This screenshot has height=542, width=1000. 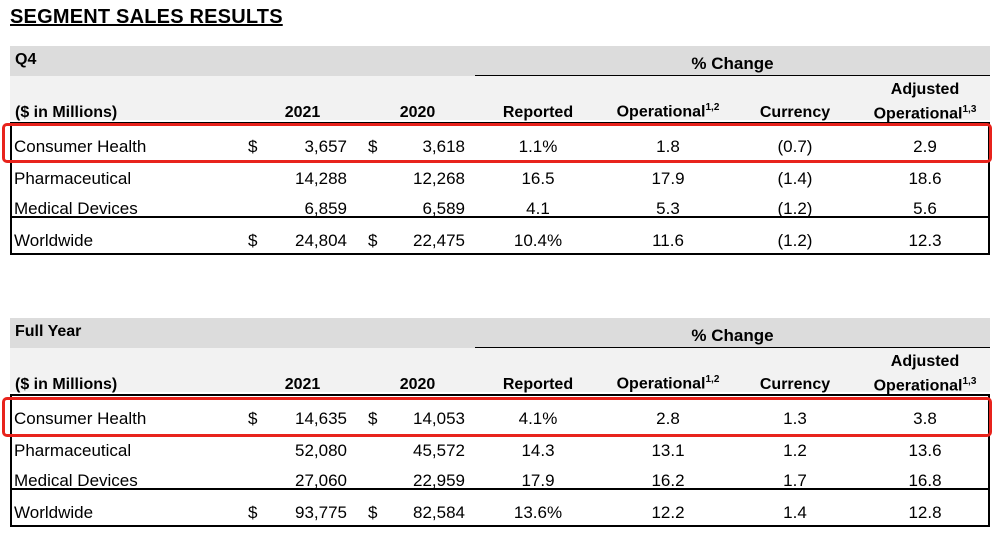 What do you see at coordinates (668, 480) in the screenshot?
I see `operational-value: 16.2` at bounding box center [668, 480].